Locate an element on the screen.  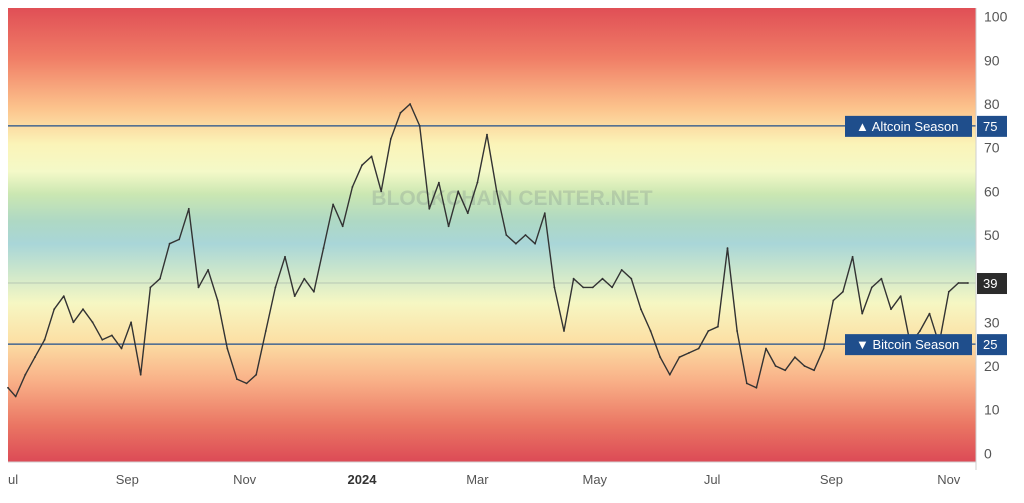
current-value-label: 39 is located at coordinates (990, 283).